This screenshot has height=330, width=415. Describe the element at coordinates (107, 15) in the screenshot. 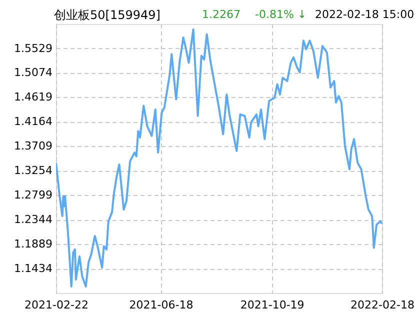

I see `chart-title: 创业板50[159949]` at that location.